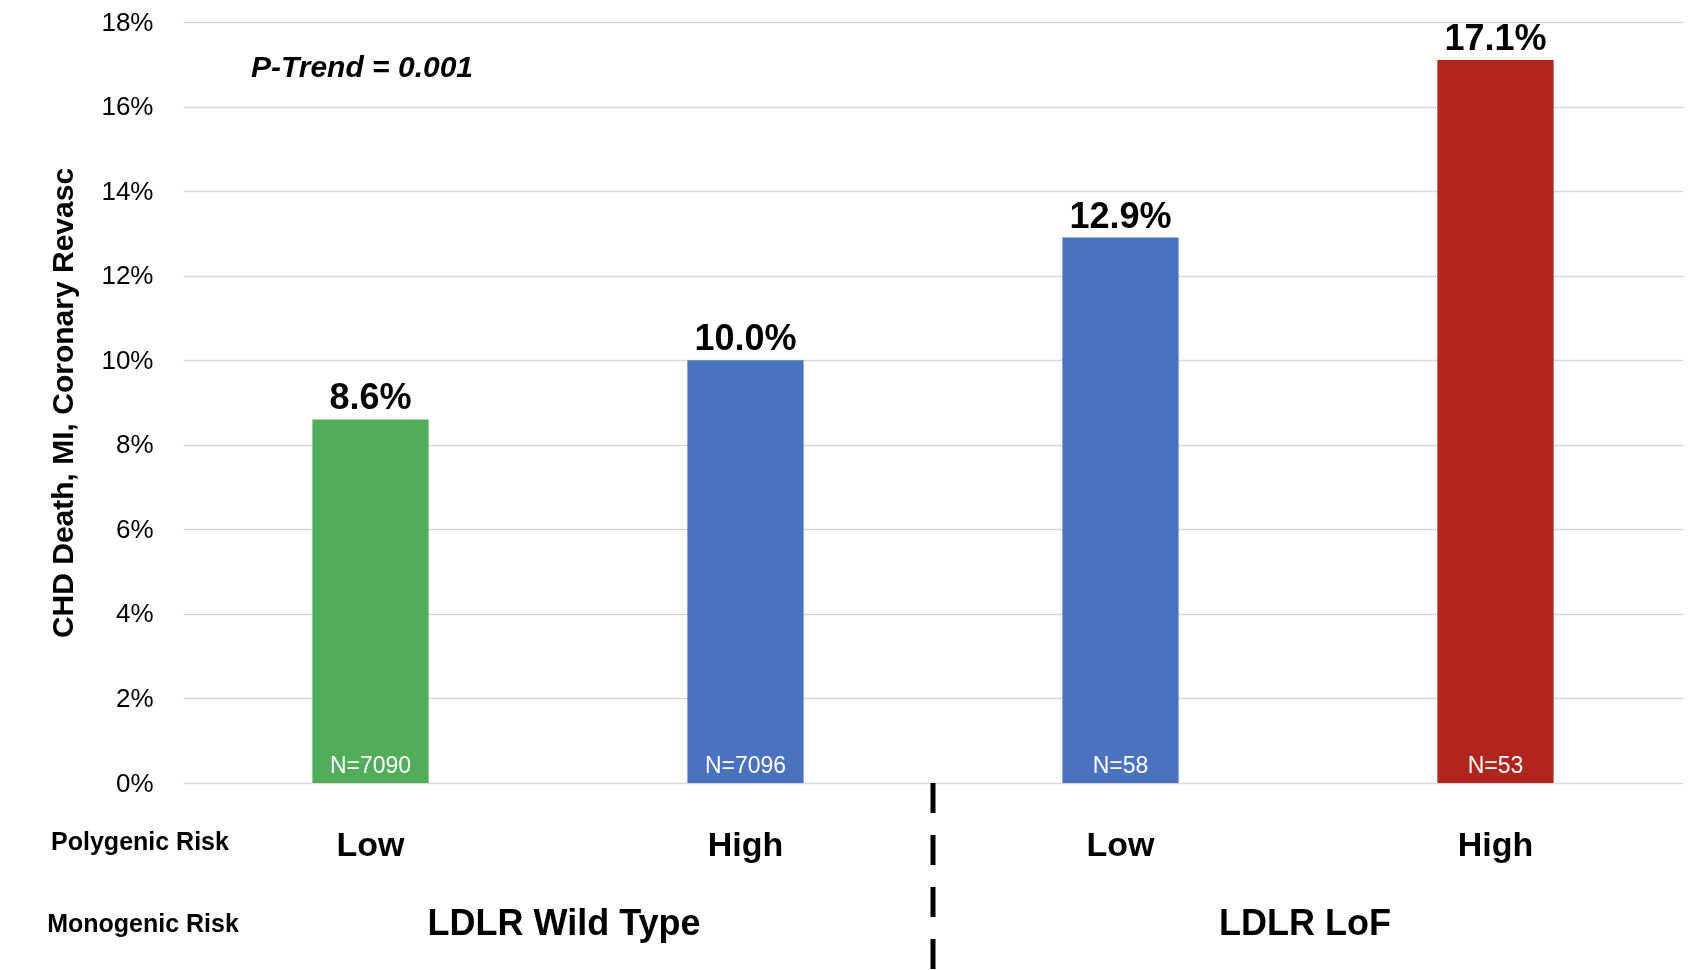 Image resolution: width=1692 pixels, height=970 pixels. What do you see at coordinates (127, 21) in the screenshot?
I see `y-tick-label: 18%` at bounding box center [127, 21].